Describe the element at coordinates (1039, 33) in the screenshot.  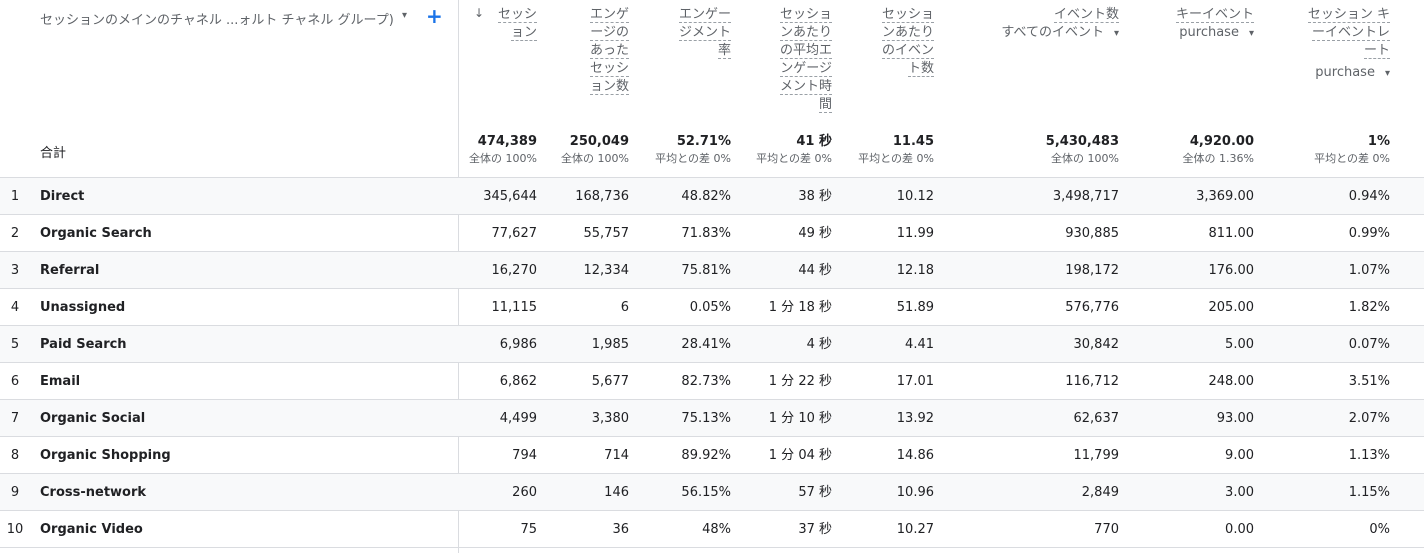
I see `column-event-select: すべてのイベント ▾` at that location.